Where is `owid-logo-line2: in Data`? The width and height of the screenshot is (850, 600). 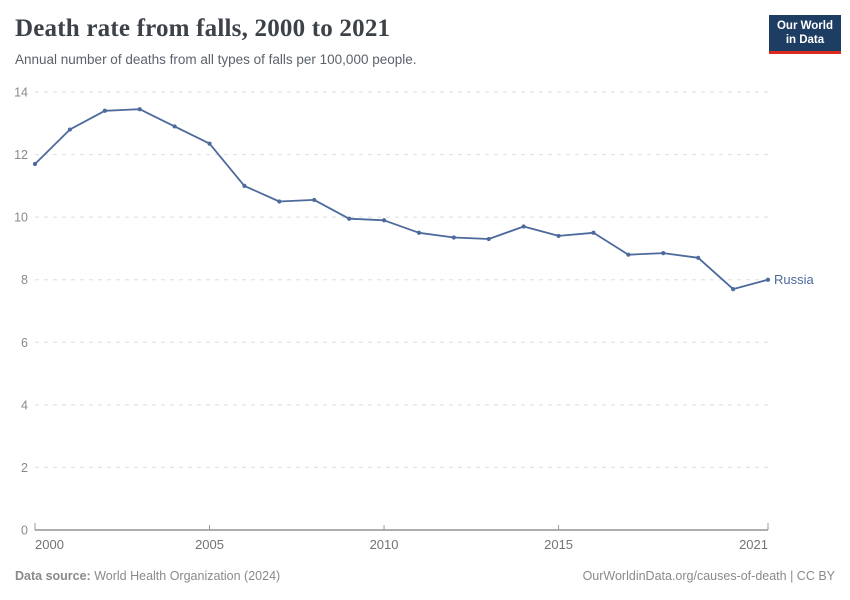 owid-logo-line2: in Data is located at coordinates (805, 39).